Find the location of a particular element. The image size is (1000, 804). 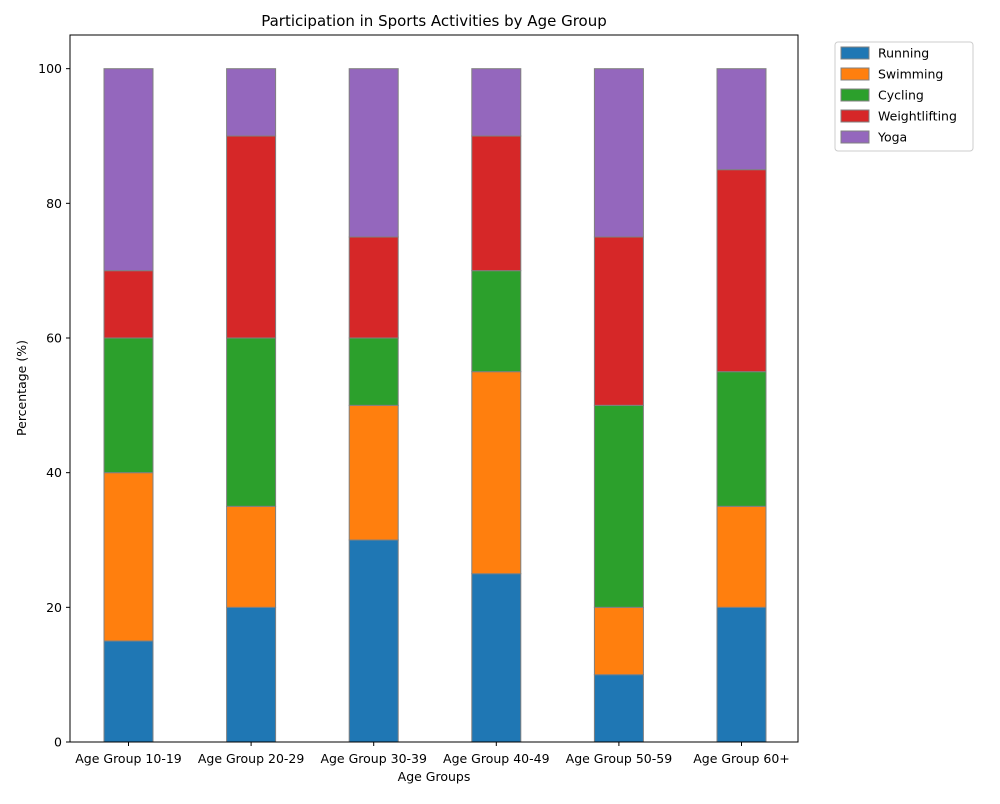

y-axis: 0 20 40 60 80 100 is located at coordinates (54, 405).